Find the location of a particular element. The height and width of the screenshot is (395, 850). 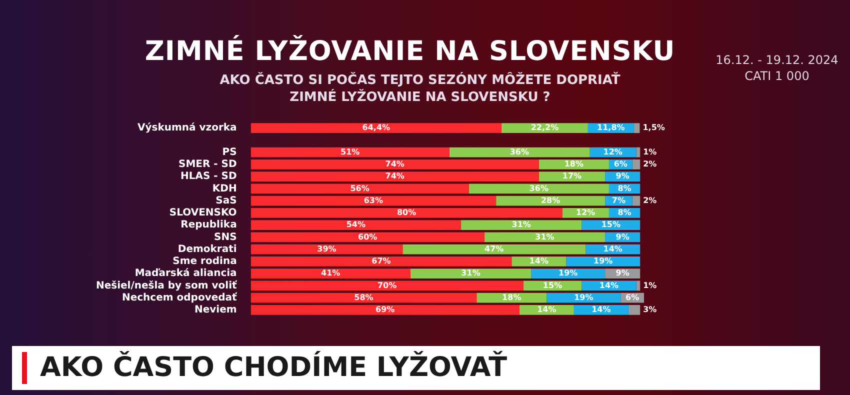

data-label: 6% is located at coordinates (633, 297).